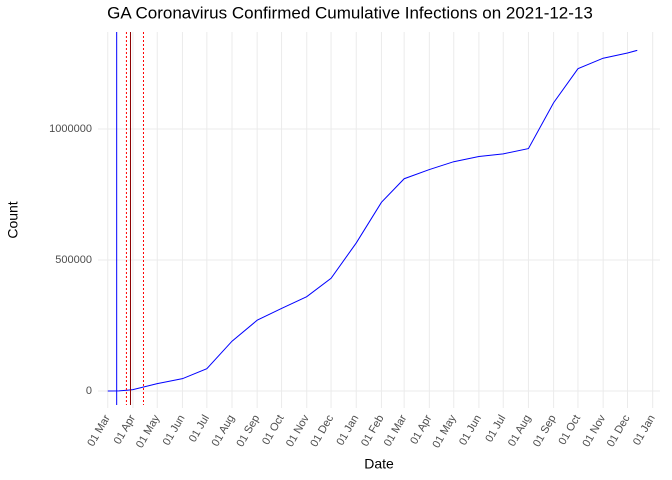 This screenshot has height=480, width=672. Describe the element at coordinates (70, 129) in the screenshot. I see `y-tick-label: 1000000` at that location.